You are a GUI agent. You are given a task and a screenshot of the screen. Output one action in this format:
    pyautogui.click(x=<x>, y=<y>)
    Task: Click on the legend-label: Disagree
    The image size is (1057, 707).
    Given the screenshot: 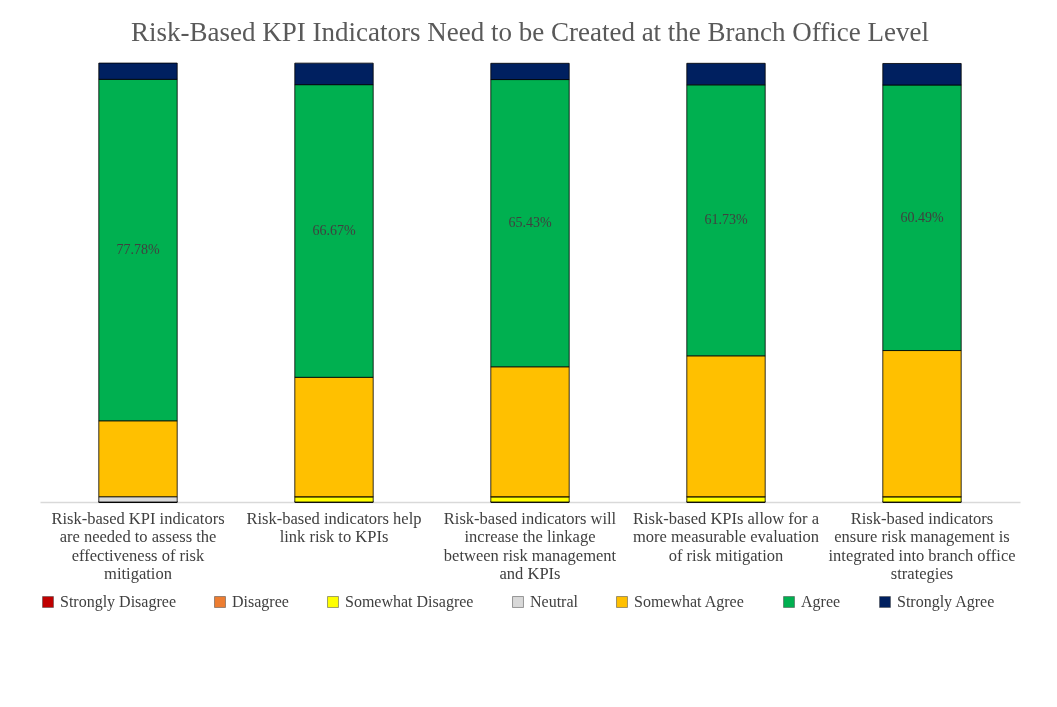 What is the action you would take?
    pyautogui.click(x=260, y=602)
    